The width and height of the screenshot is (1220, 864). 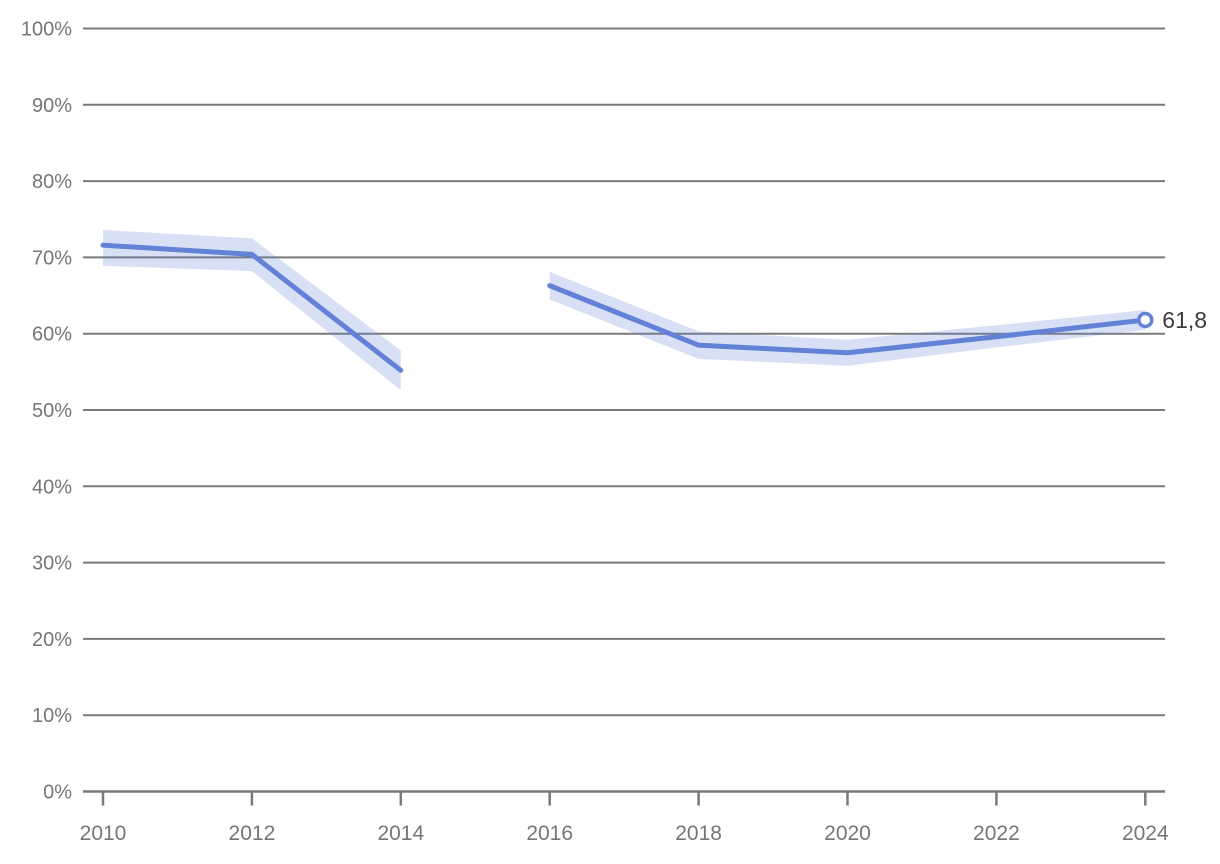 What do you see at coordinates (103, 833) in the screenshot?
I see `x-tick-label: 2010` at bounding box center [103, 833].